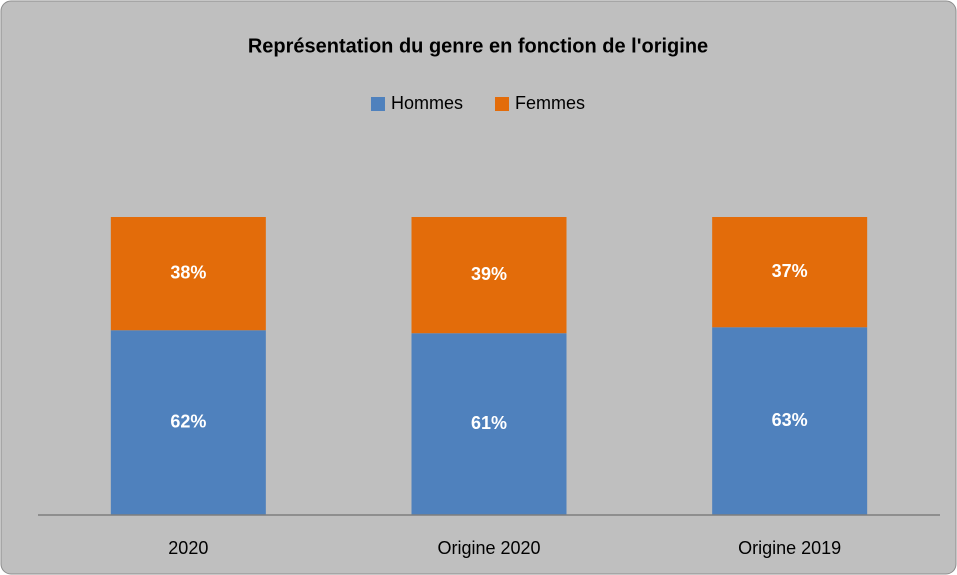 The width and height of the screenshot is (957, 575). Describe the element at coordinates (550, 103) in the screenshot. I see `legend-label: Femmes` at that location.